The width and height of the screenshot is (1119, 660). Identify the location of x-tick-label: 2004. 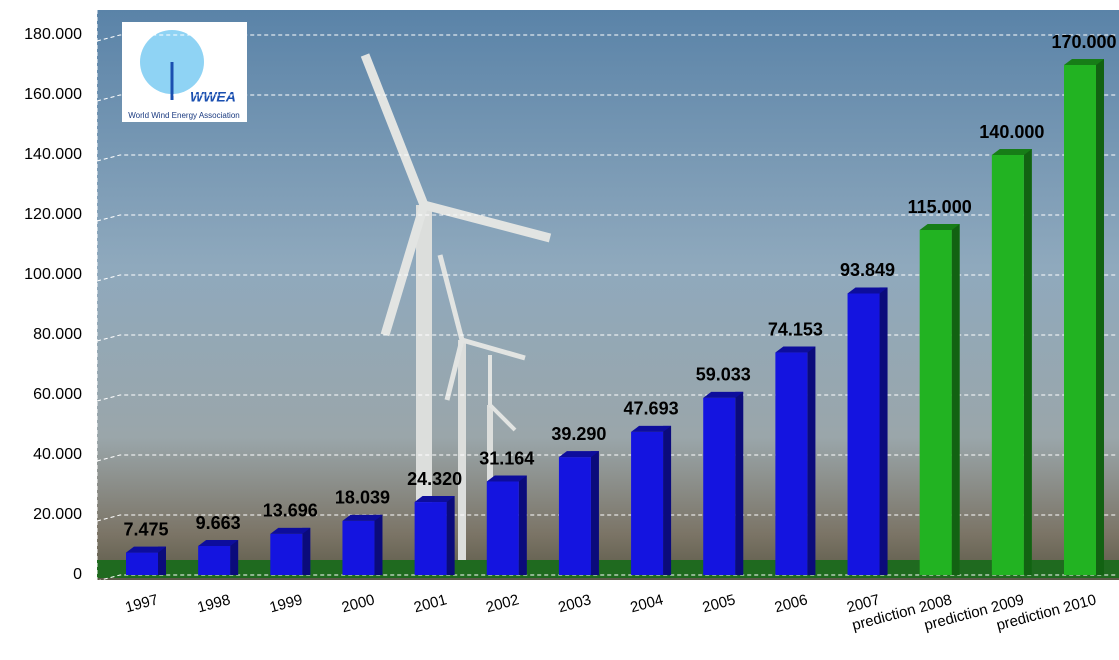
(647, 603).